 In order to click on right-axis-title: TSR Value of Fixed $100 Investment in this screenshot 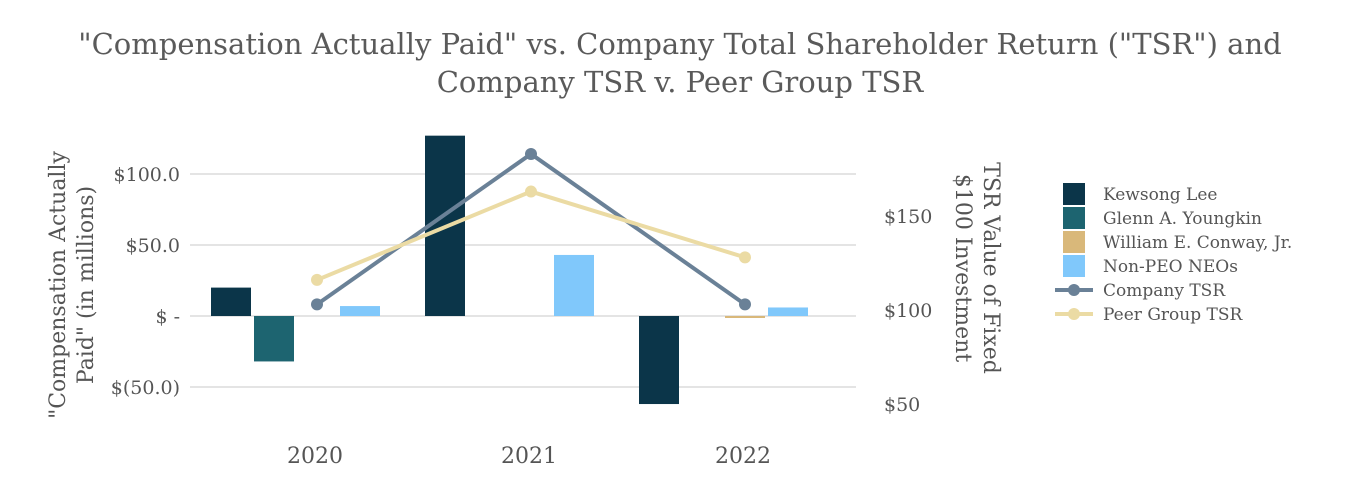, I will do `click(976, 268)`.